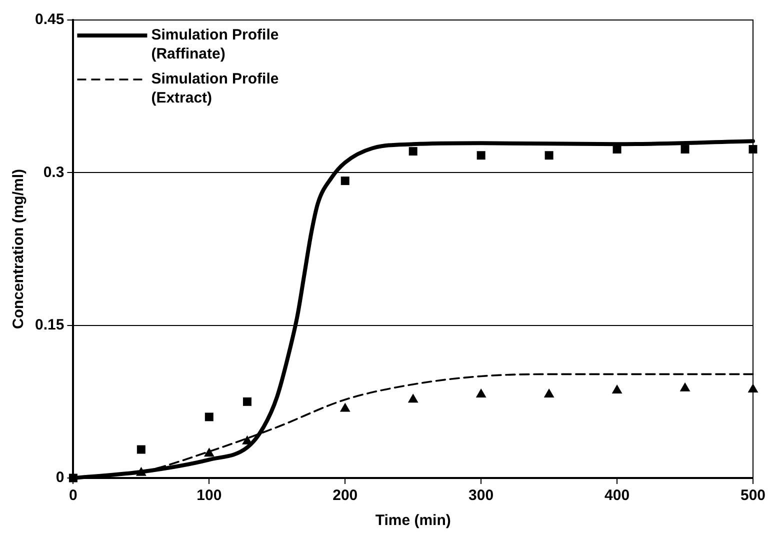 Image resolution: width=775 pixels, height=540 pixels. Describe the element at coordinates (19, 249) in the screenshot. I see `y-axis-title: Concentration (mg/ml)` at that location.